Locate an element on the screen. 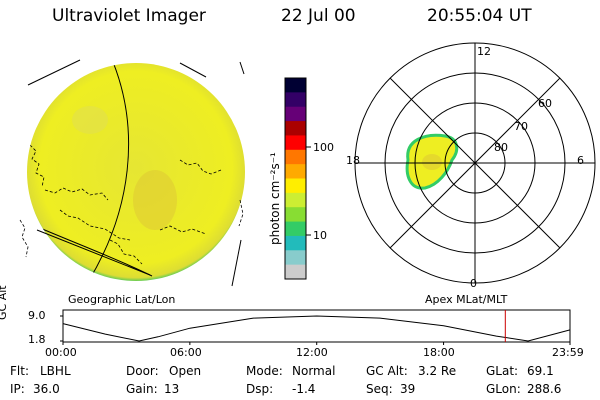 Image resolution: width=600 pixels, height=400 pixels. door-value: Open is located at coordinates (185, 371).